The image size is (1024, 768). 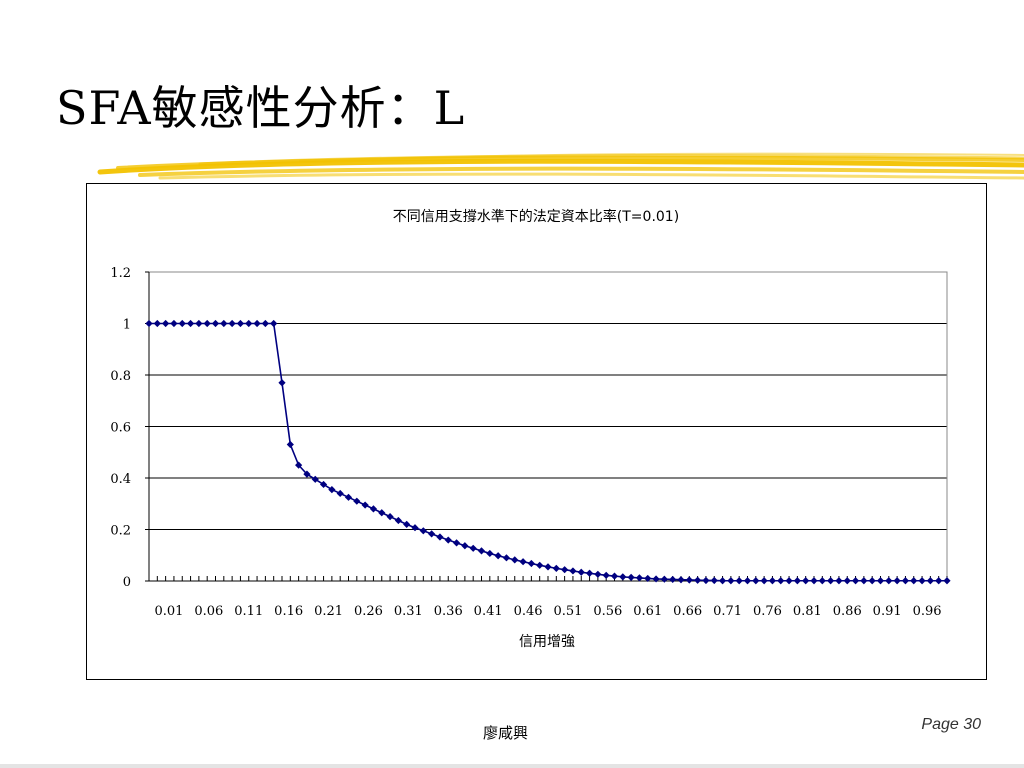 I want to click on x-tick-label: 0.76, so click(x=767, y=611).